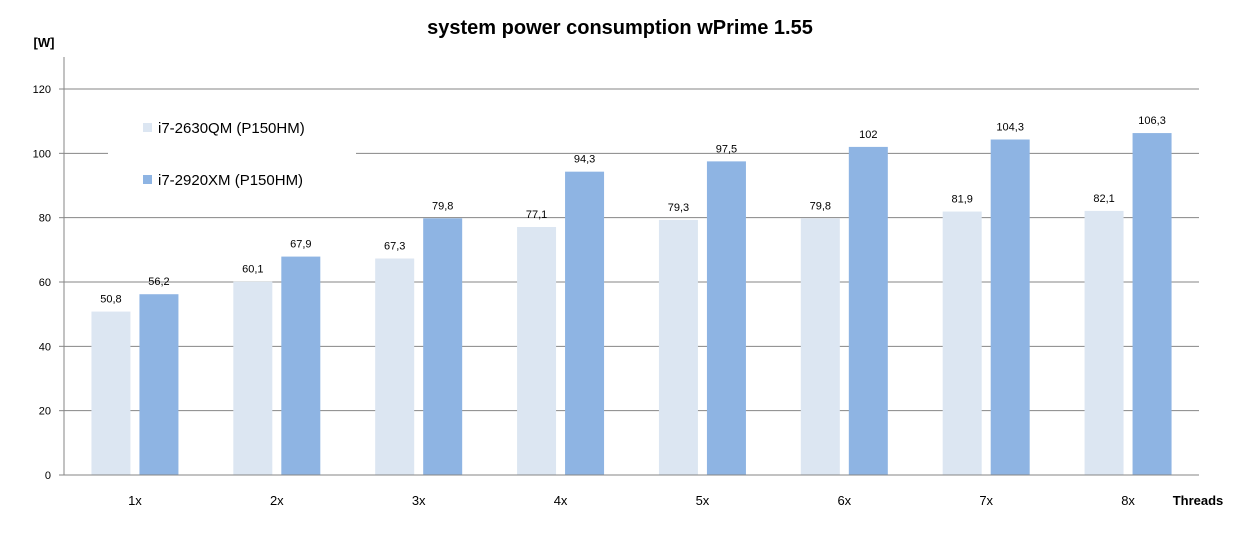  I want to click on data-label: 94,3, so click(584, 160).